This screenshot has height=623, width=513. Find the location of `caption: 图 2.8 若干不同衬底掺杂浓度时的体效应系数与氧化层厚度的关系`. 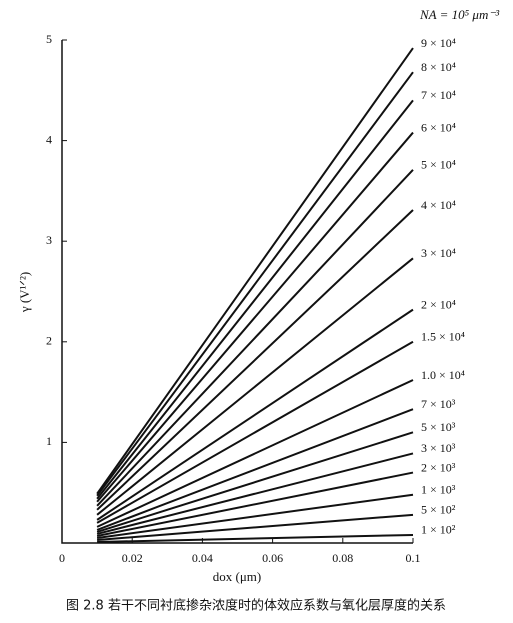

caption: 图 2.8 若干不同衬底掺杂浓度时的体效应系数与氧化层厚度的关系 is located at coordinates (256, 606).